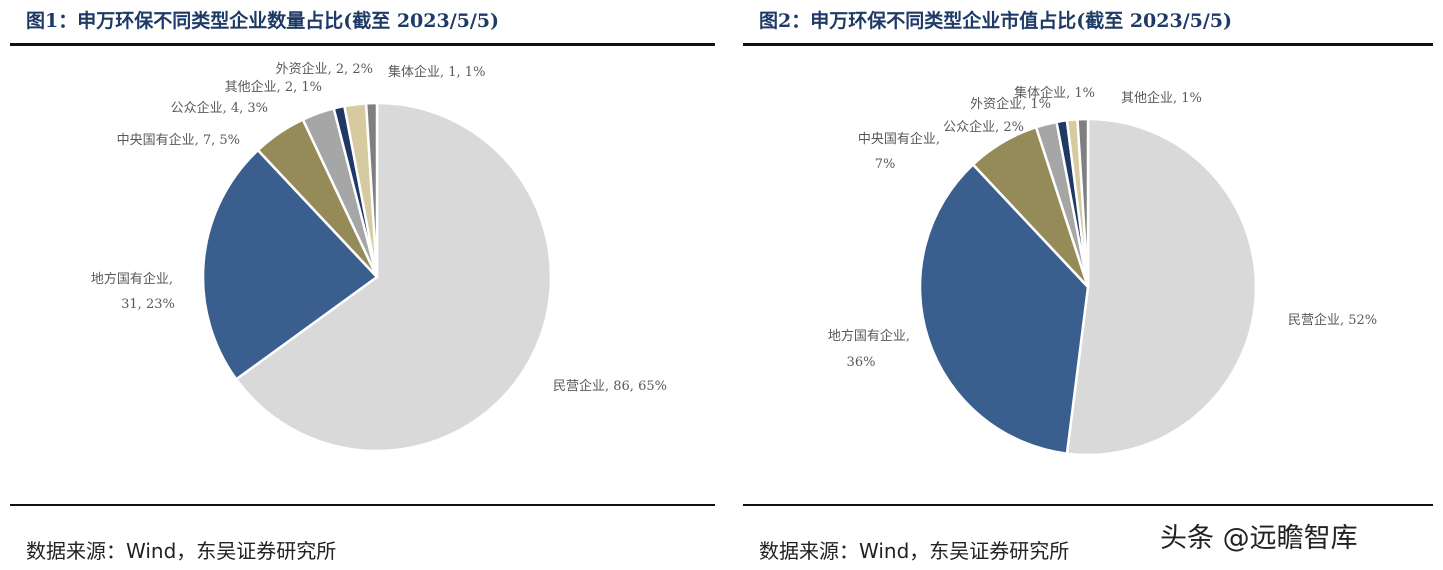 Image resolution: width=1443 pixels, height=570 pixels. I want to click on slice-label-2-line-2: 36%, so click(861, 362).